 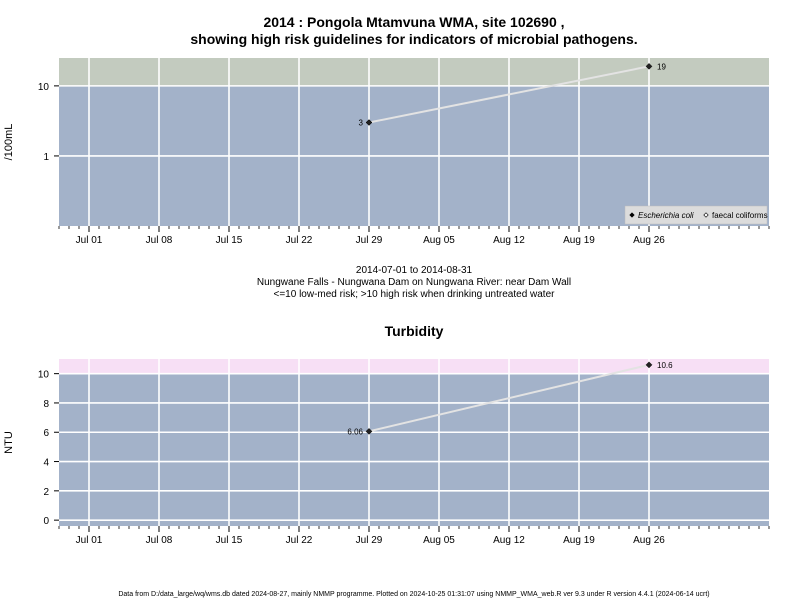 I want to click on legend-marker-open-diamond, so click(x=706, y=215).